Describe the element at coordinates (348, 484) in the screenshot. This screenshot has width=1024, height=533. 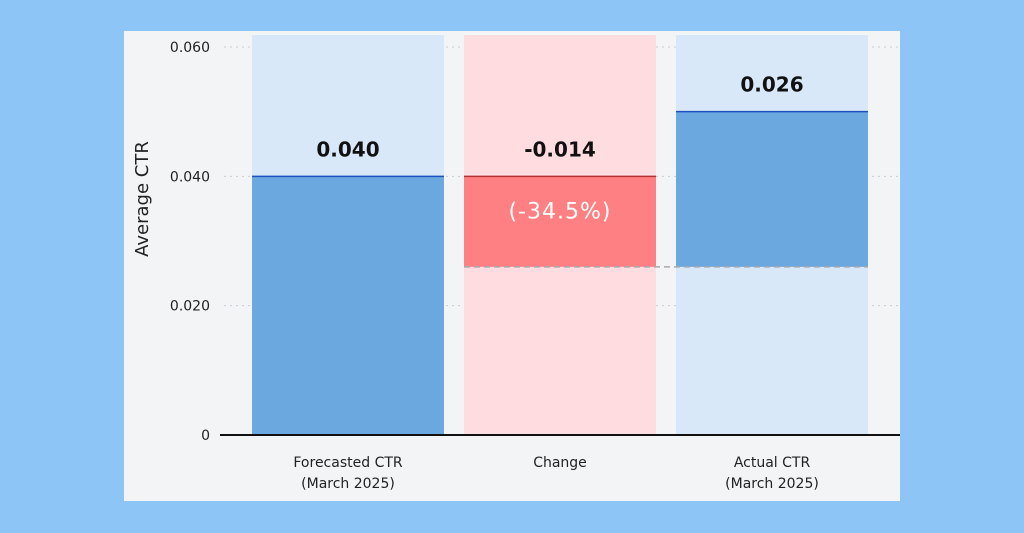
I see `category-label-0-1: (March 2025)` at that location.